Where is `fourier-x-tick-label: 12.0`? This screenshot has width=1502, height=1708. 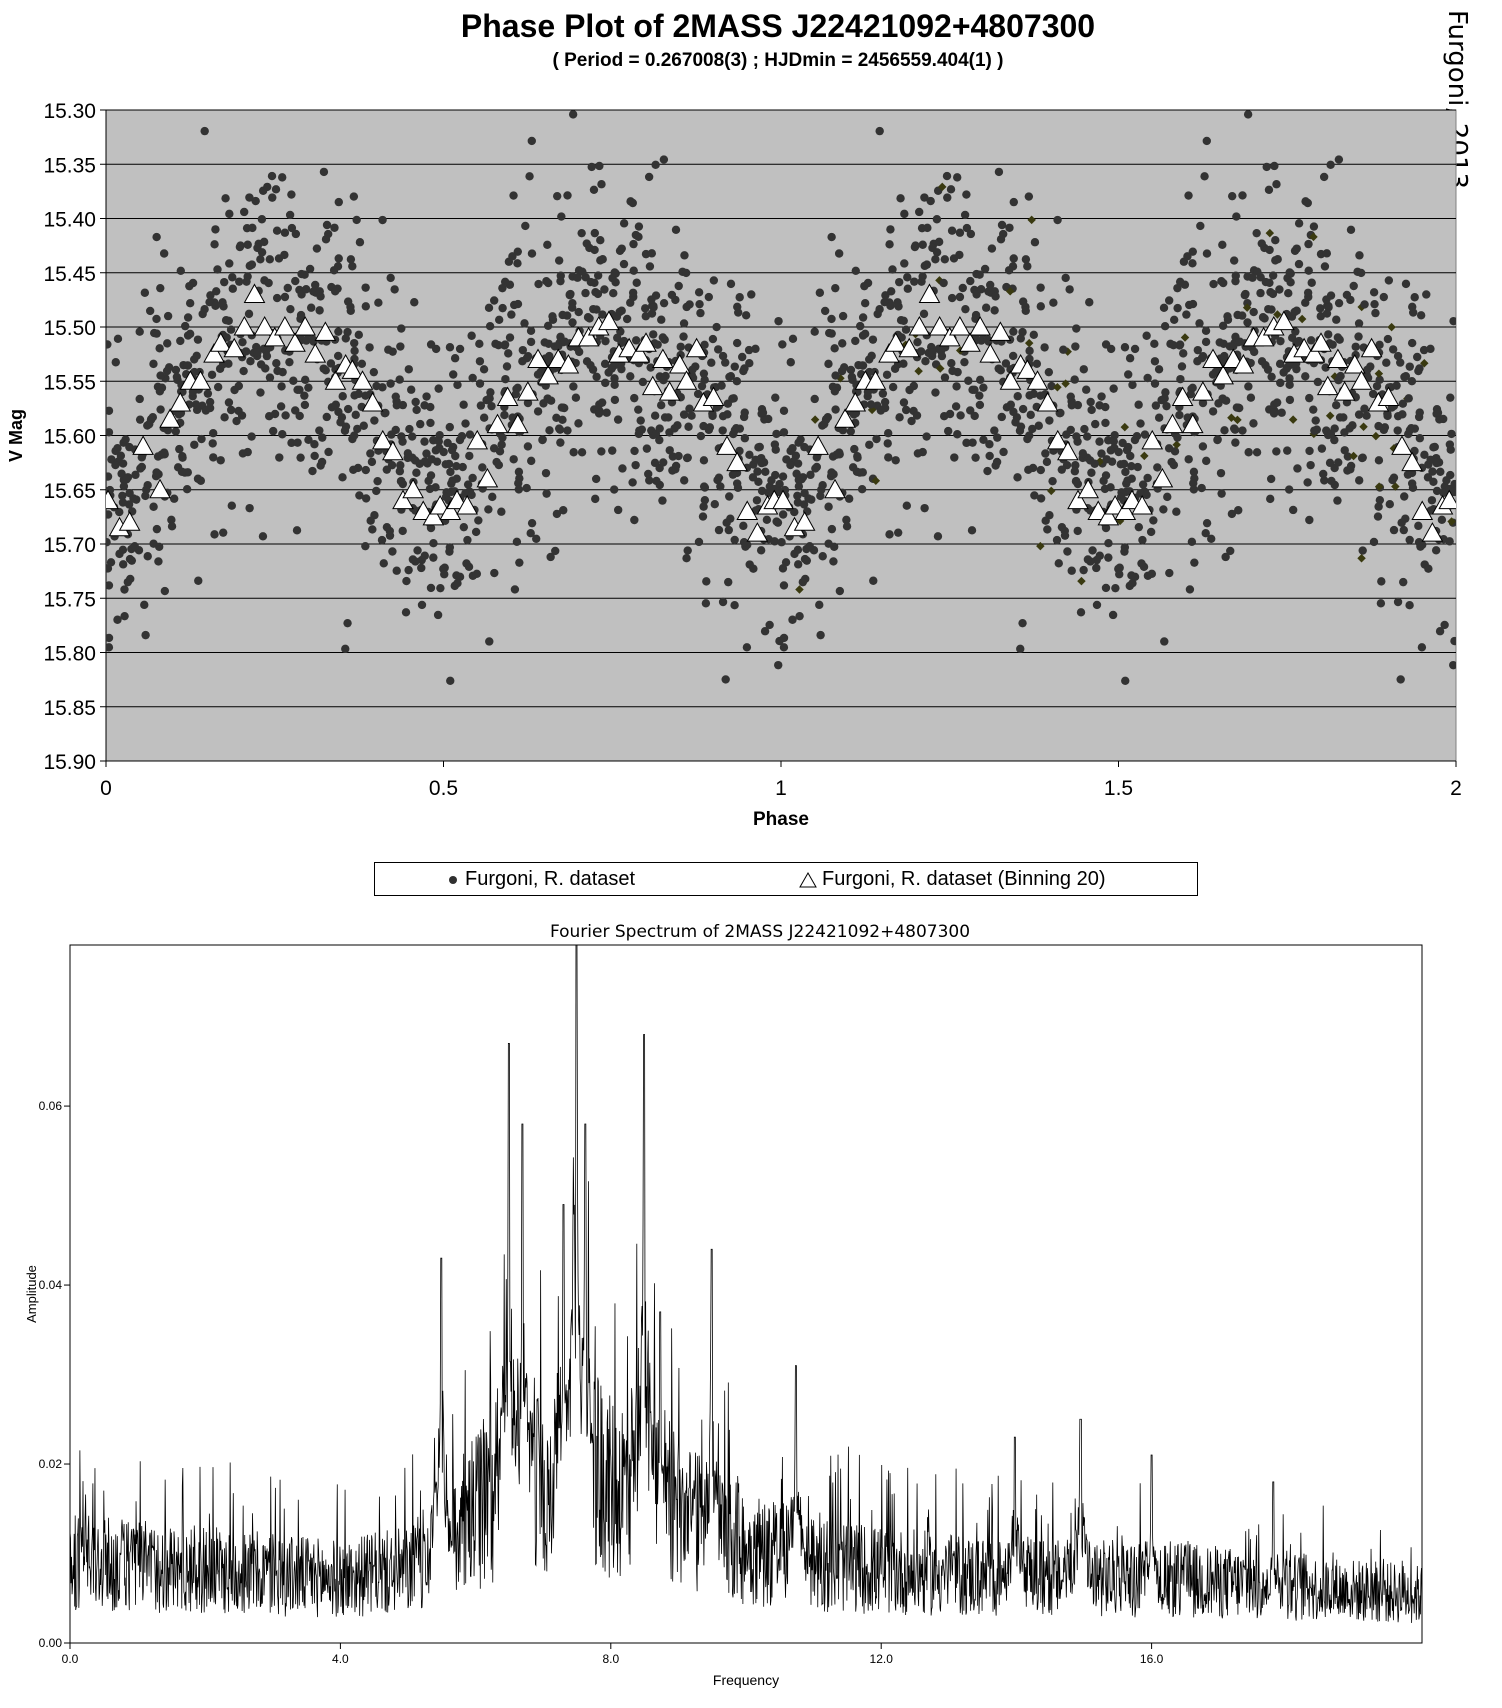
fourier-x-tick-label: 12.0 is located at coordinates (882, 1659).